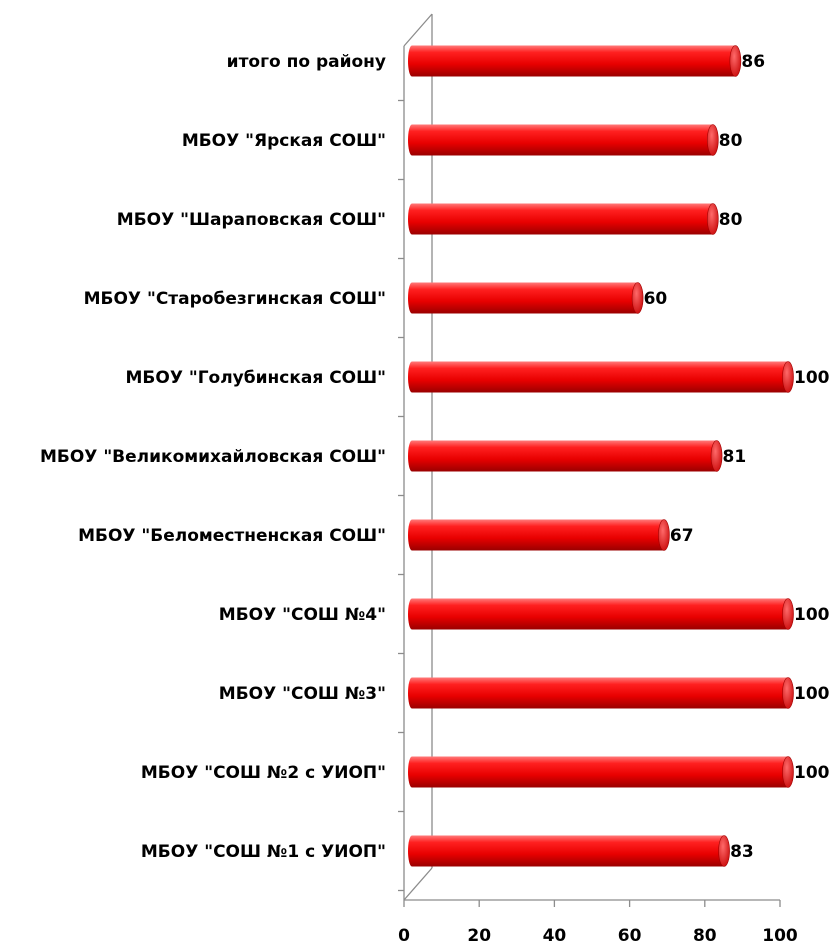  I want to click on data-label: 81, so click(735, 457).